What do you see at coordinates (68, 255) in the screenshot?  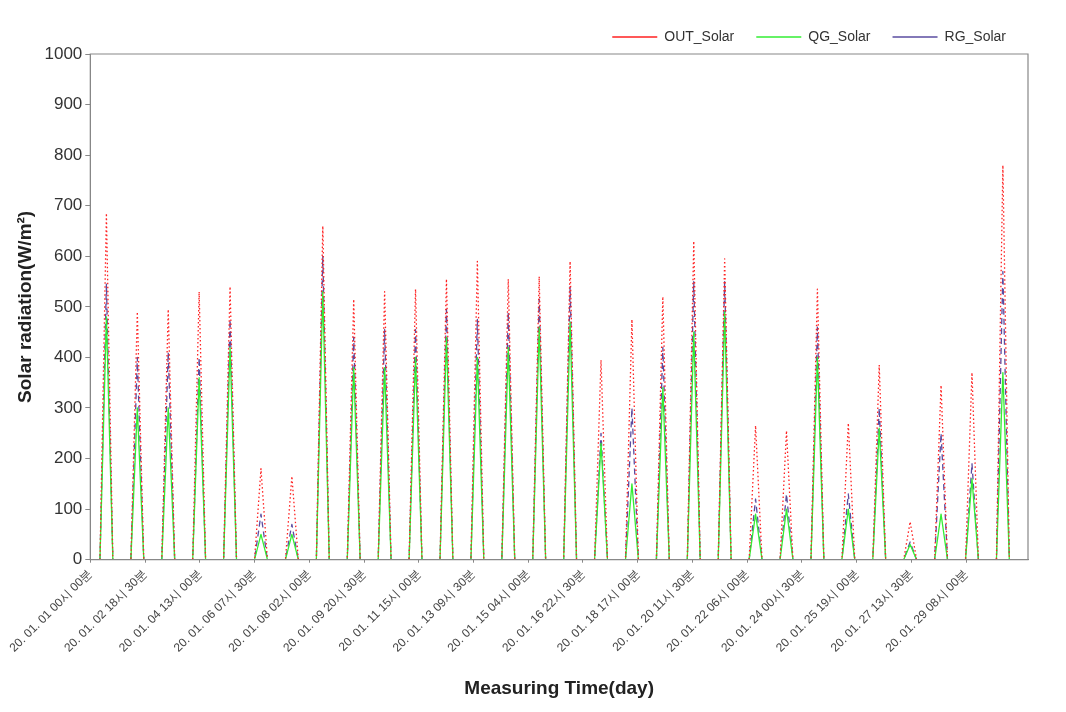 I see `y-tick-label: 600` at bounding box center [68, 255].